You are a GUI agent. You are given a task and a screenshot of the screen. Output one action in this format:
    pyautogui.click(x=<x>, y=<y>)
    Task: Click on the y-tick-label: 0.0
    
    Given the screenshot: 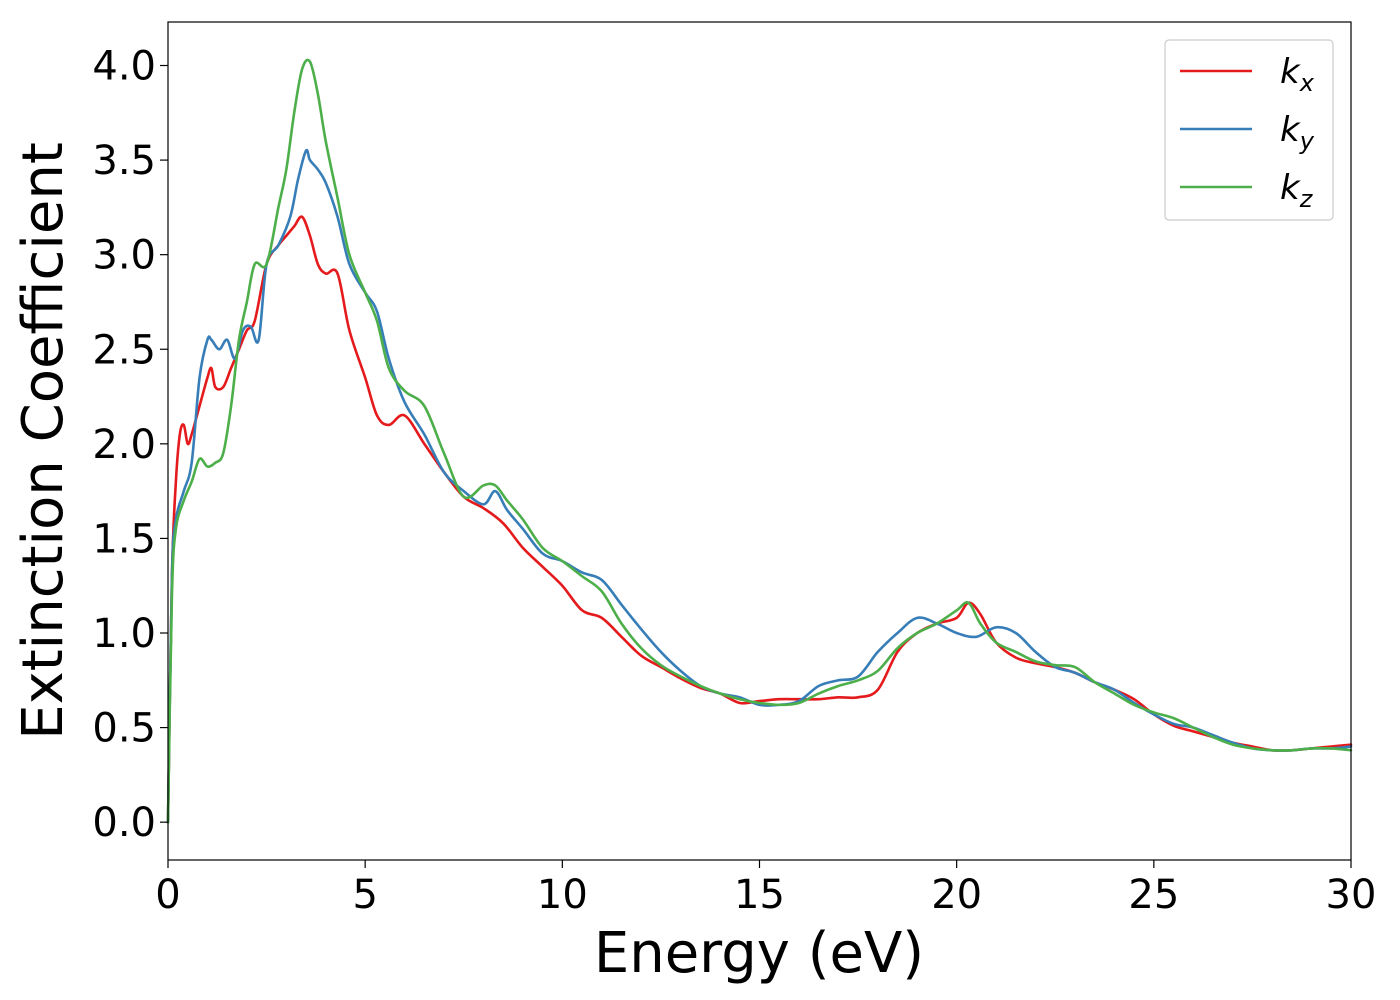 What is the action you would take?
    pyautogui.click(x=124, y=823)
    